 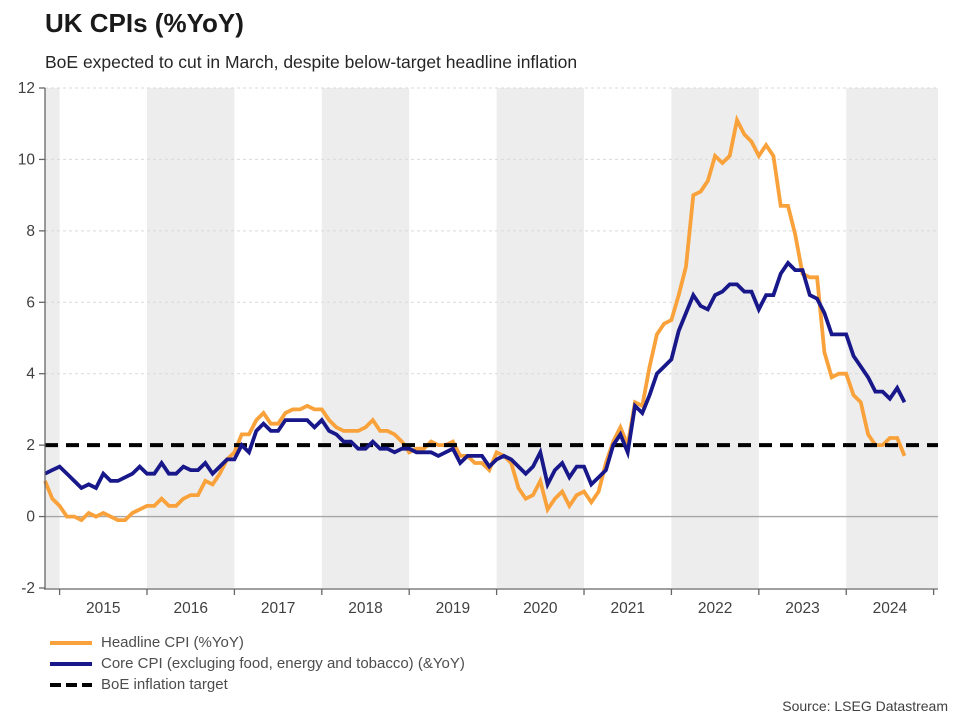 What do you see at coordinates (802, 608) in the screenshot?
I see `x-tick-label: 2023` at bounding box center [802, 608].